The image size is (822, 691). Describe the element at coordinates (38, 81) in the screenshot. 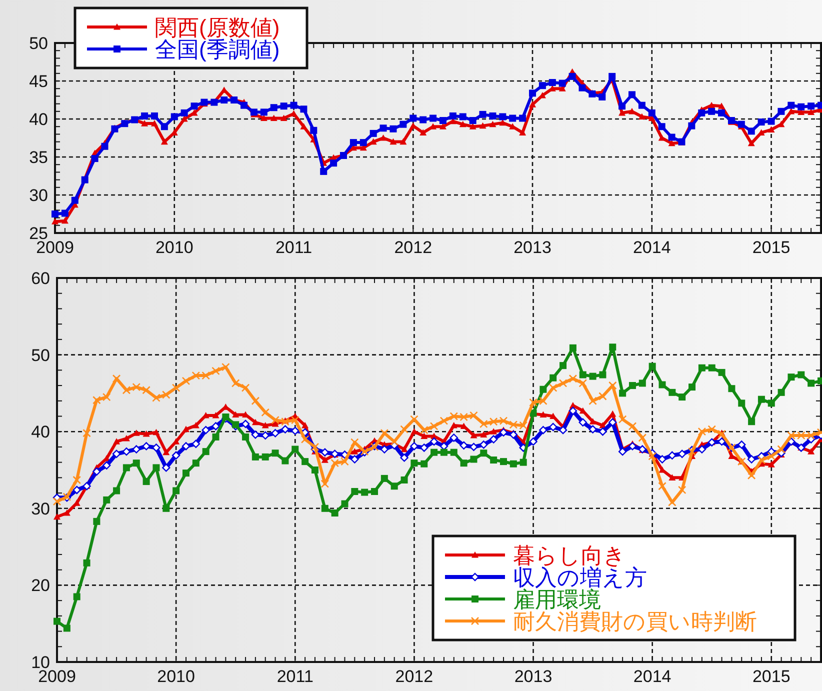

I see `y-tick-label: 45` at that location.